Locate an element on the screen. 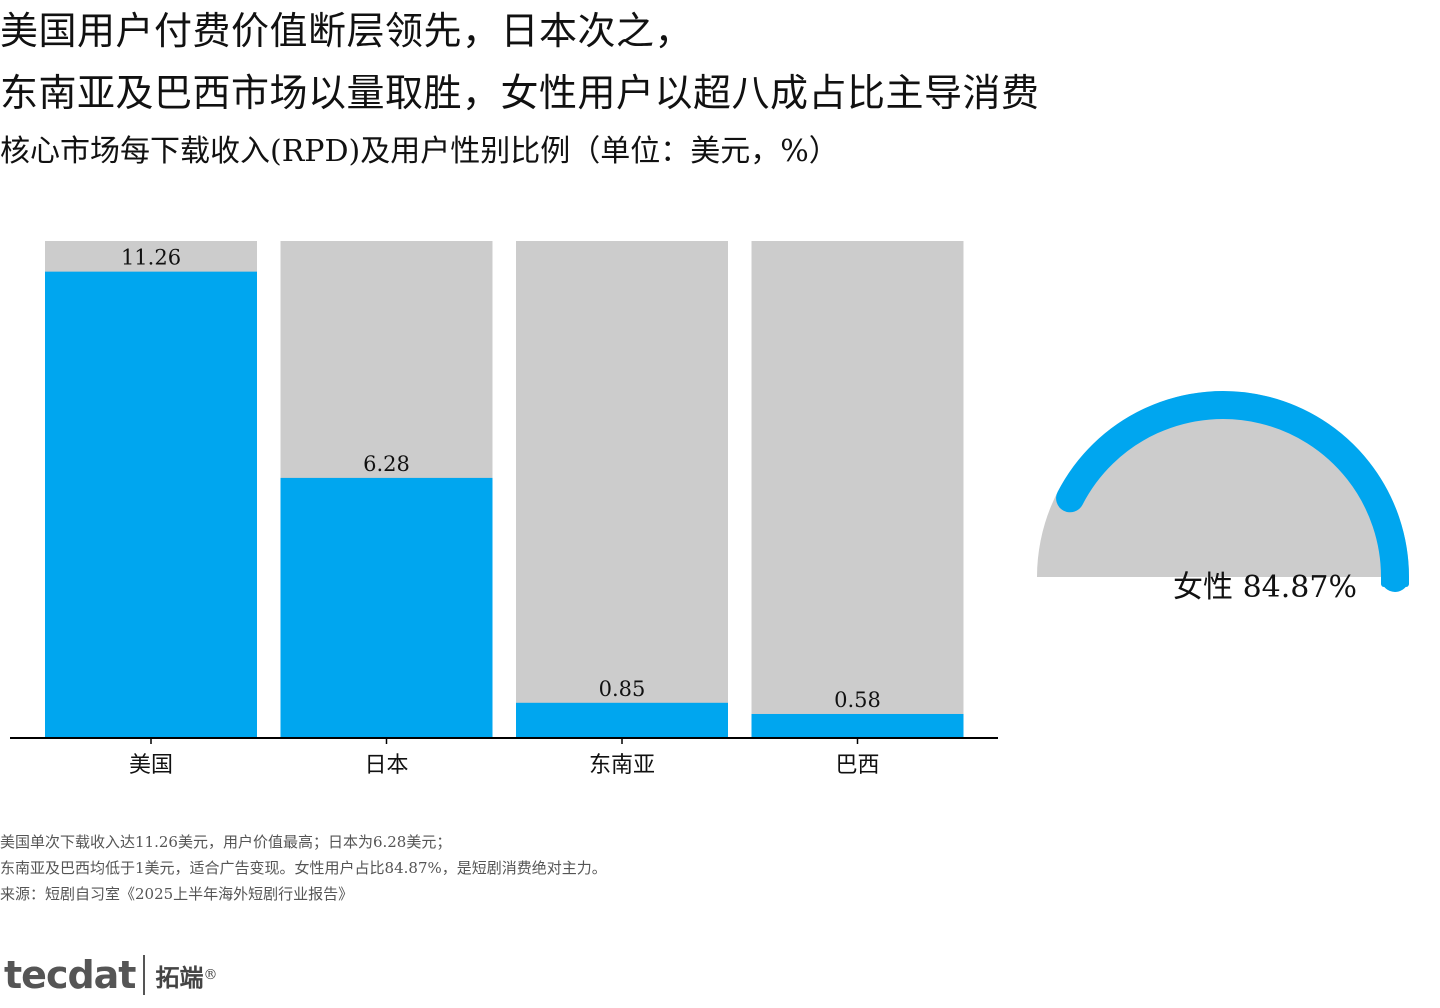 The height and width of the screenshot is (1008, 1440). brand-logo: tecdat 拓端 ® is located at coordinates (110, 975).